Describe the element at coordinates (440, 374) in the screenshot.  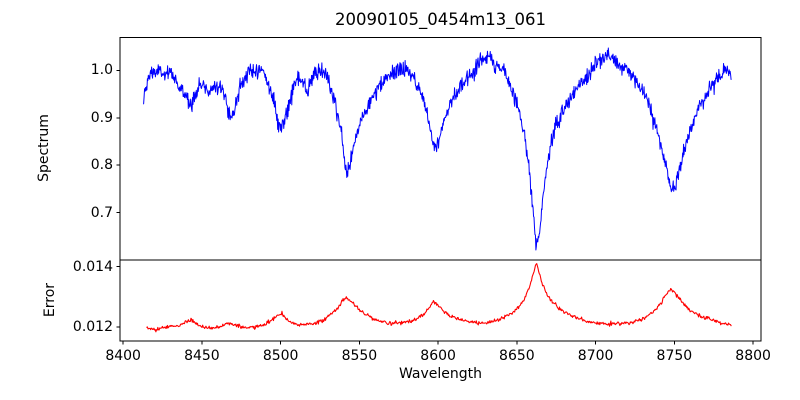
I see `x-axis-label: Wavelength` at that location.